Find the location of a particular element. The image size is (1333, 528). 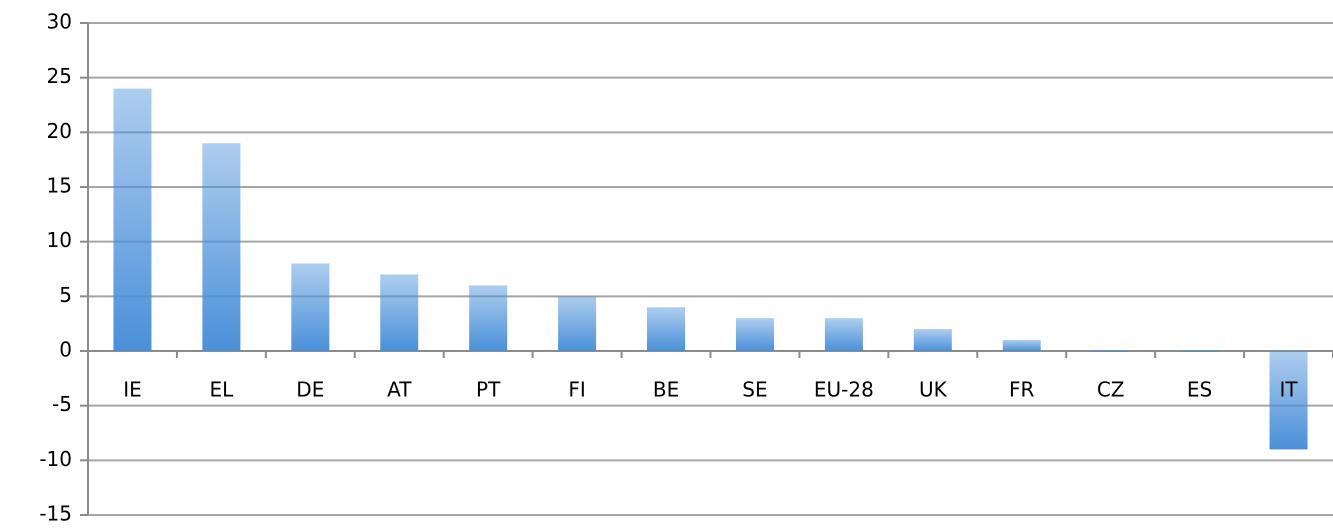

x-tick-label: FR is located at coordinates (1022, 390).